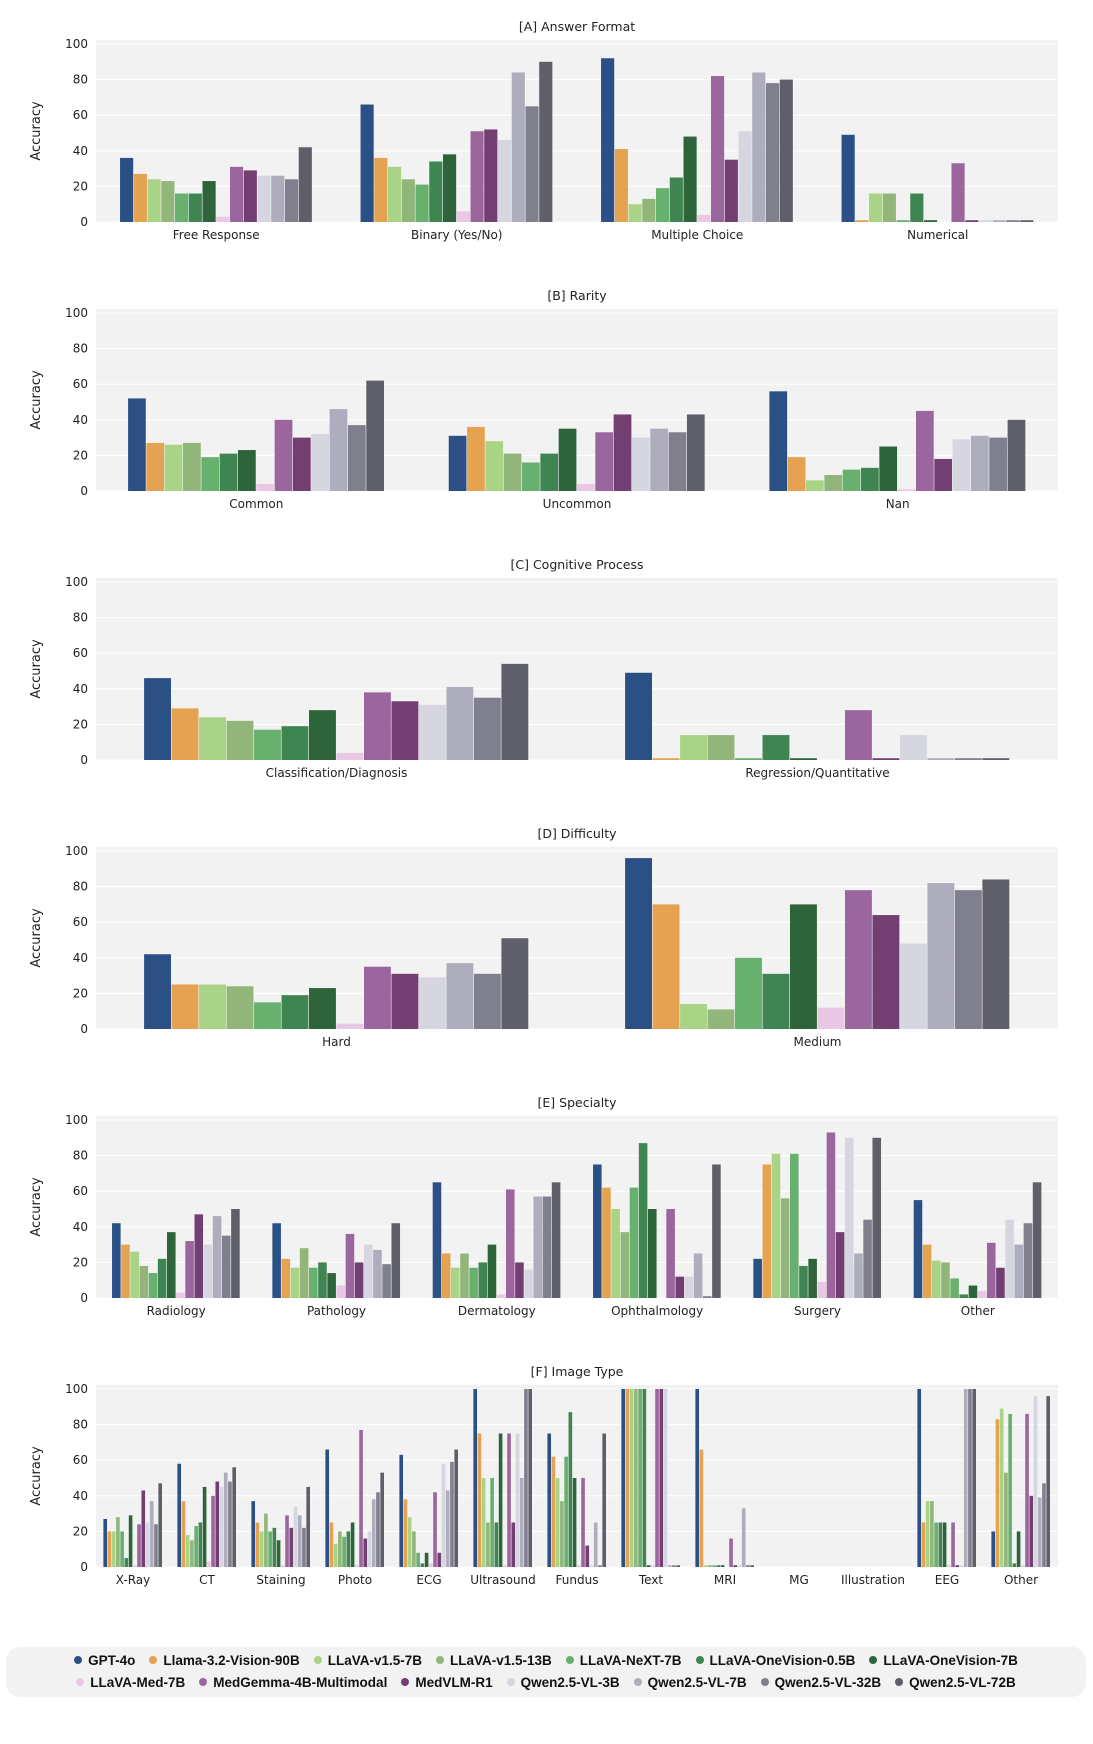  What do you see at coordinates (695, 452) in the screenshot?
I see `bar-qwen2-5-vl-72b-uncommon` at bounding box center [695, 452].